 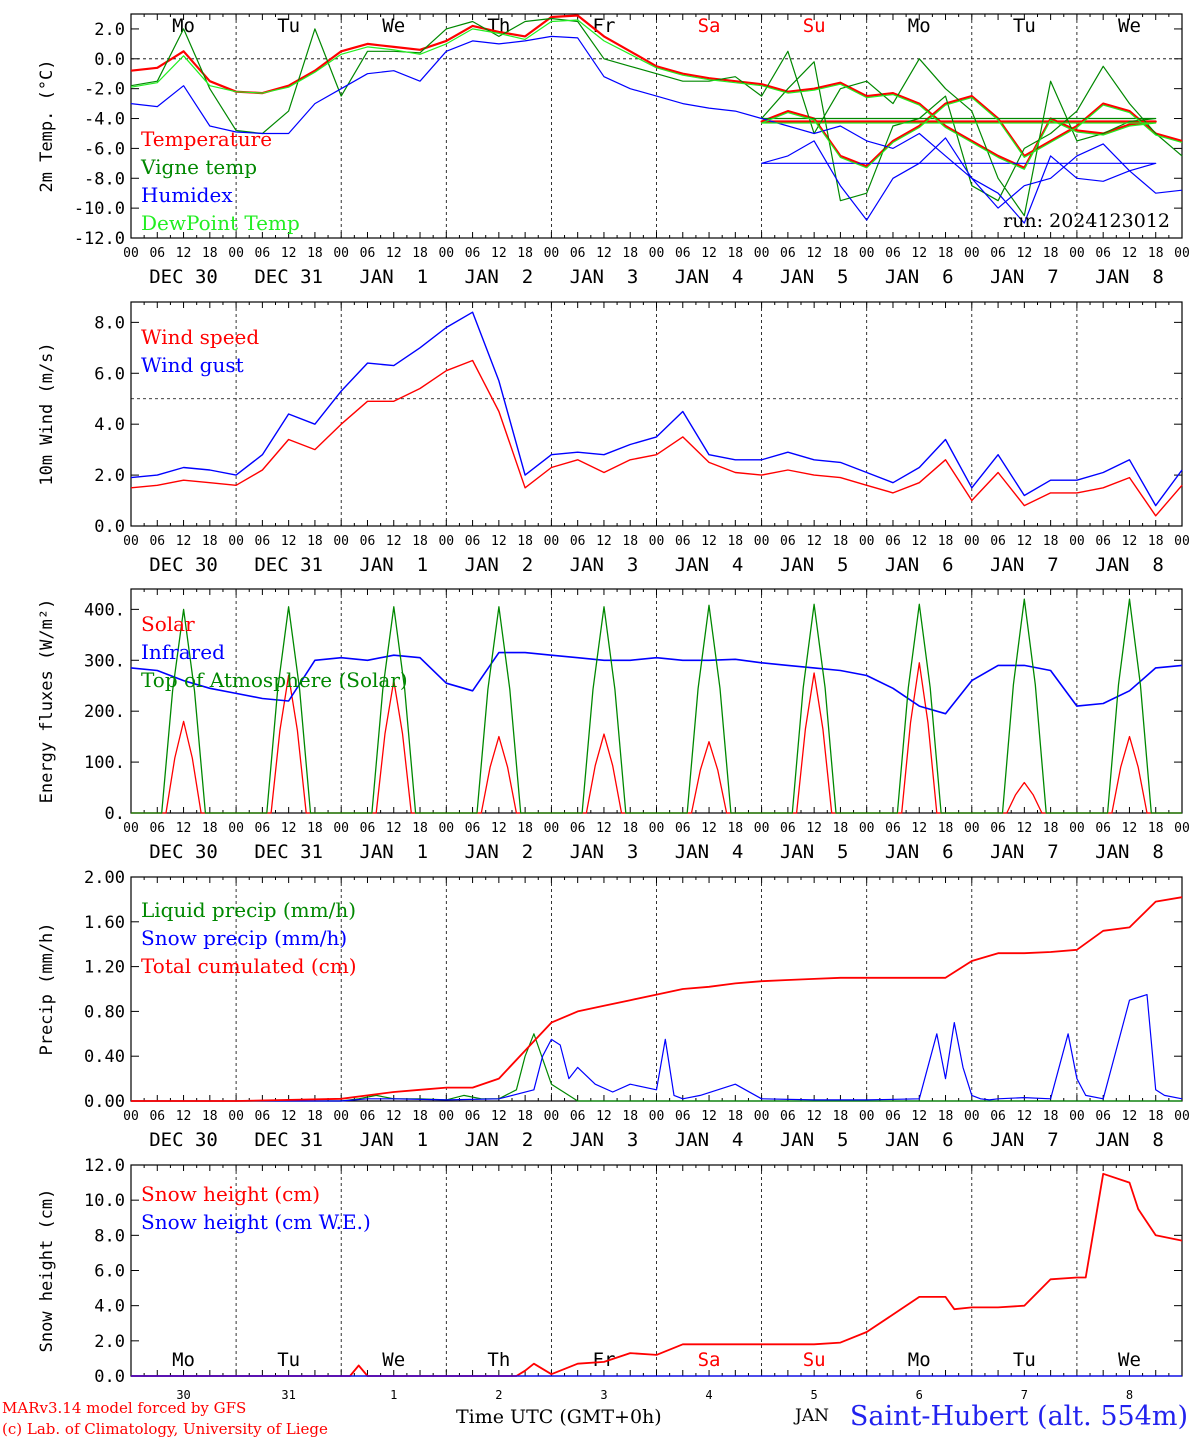 I want to click on x-day-number: 3, so click(x=603, y=1395).